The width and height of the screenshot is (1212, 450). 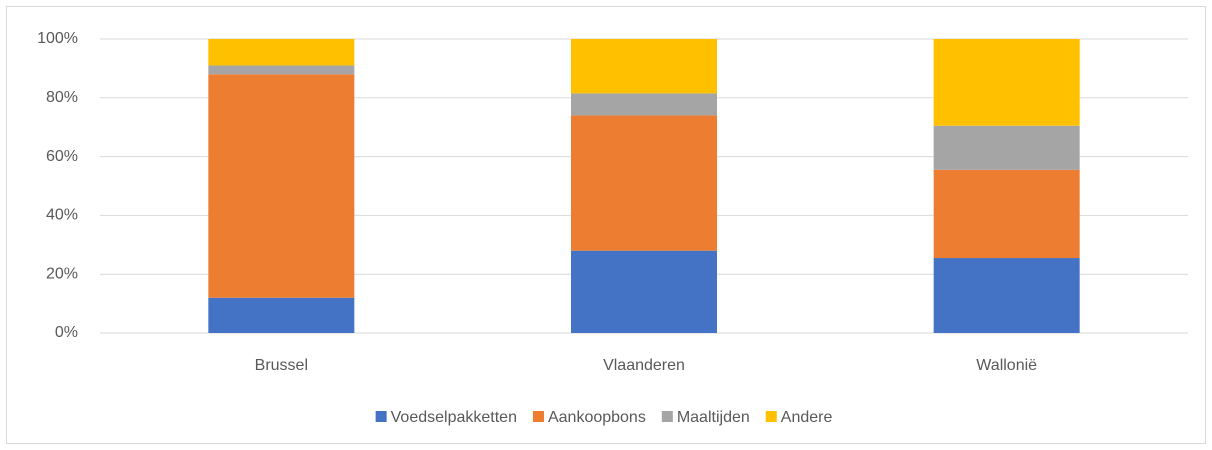 What do you see at coordinates (62, 273) in the screenshot?
I see `y-tick-label: 20%` at bounding box center [62, 273].